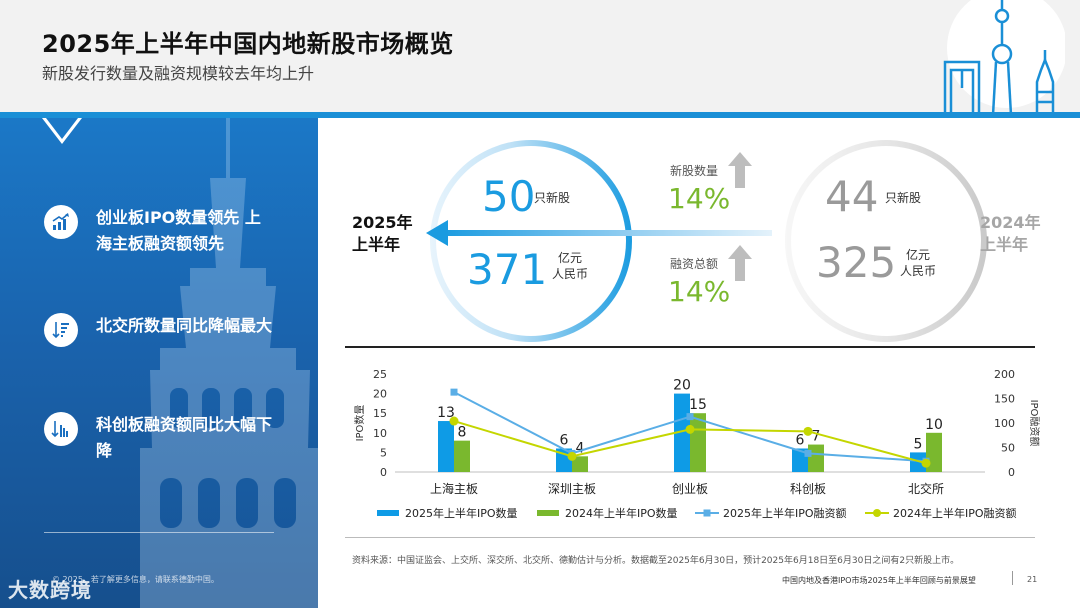 The height and width of the screenshot is (608, 1080). What do you see at coordinates (1008, 448) in the screenshot?
I see `y-right-tick-label: 50` at bounding box center [1008, 448].